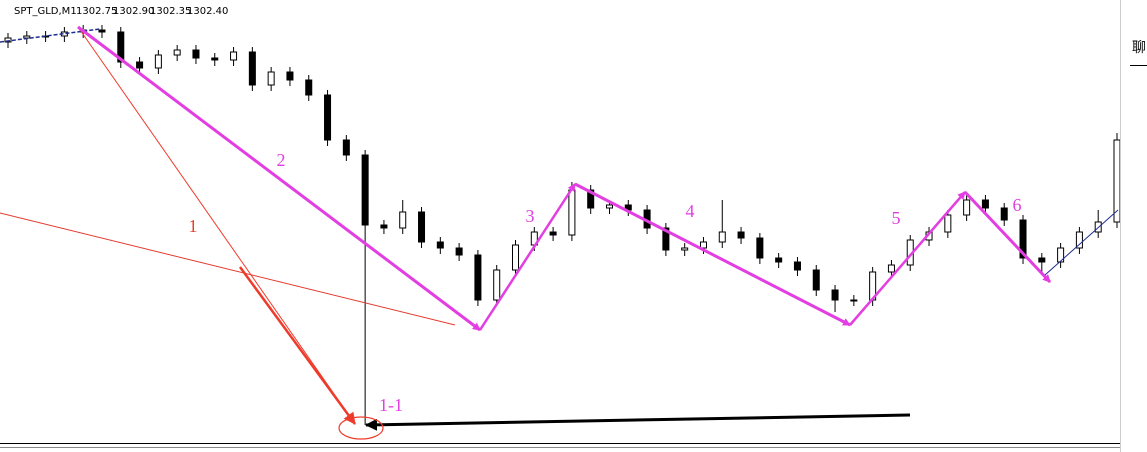 This screenshot has width=1147, height=452. What do you see at coordinates (638, 422) in the screenshot?
I see `black-arrow` at bounding box center [638, 422].